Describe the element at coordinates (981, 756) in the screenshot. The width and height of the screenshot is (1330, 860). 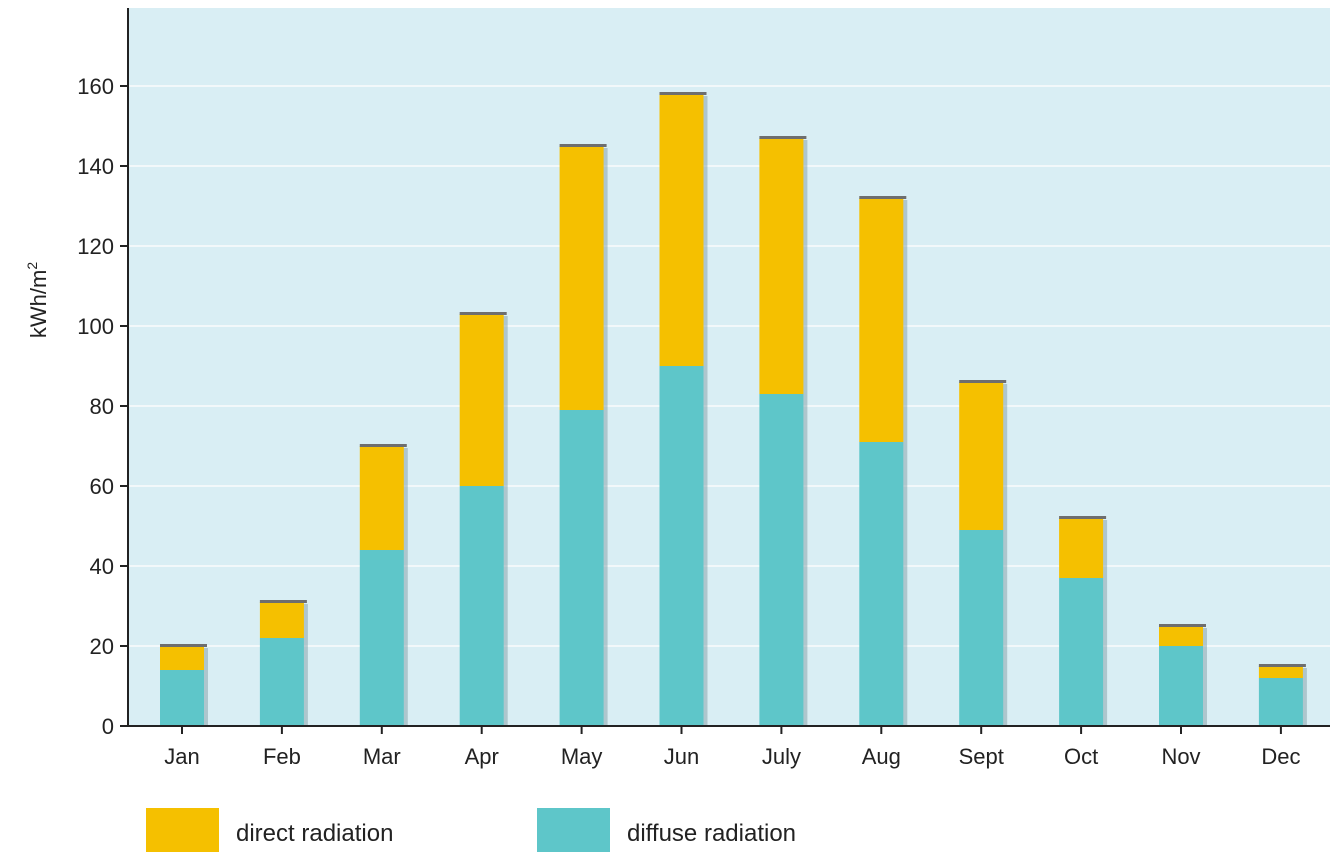
I see `x-tick-label: Sept` at that location.